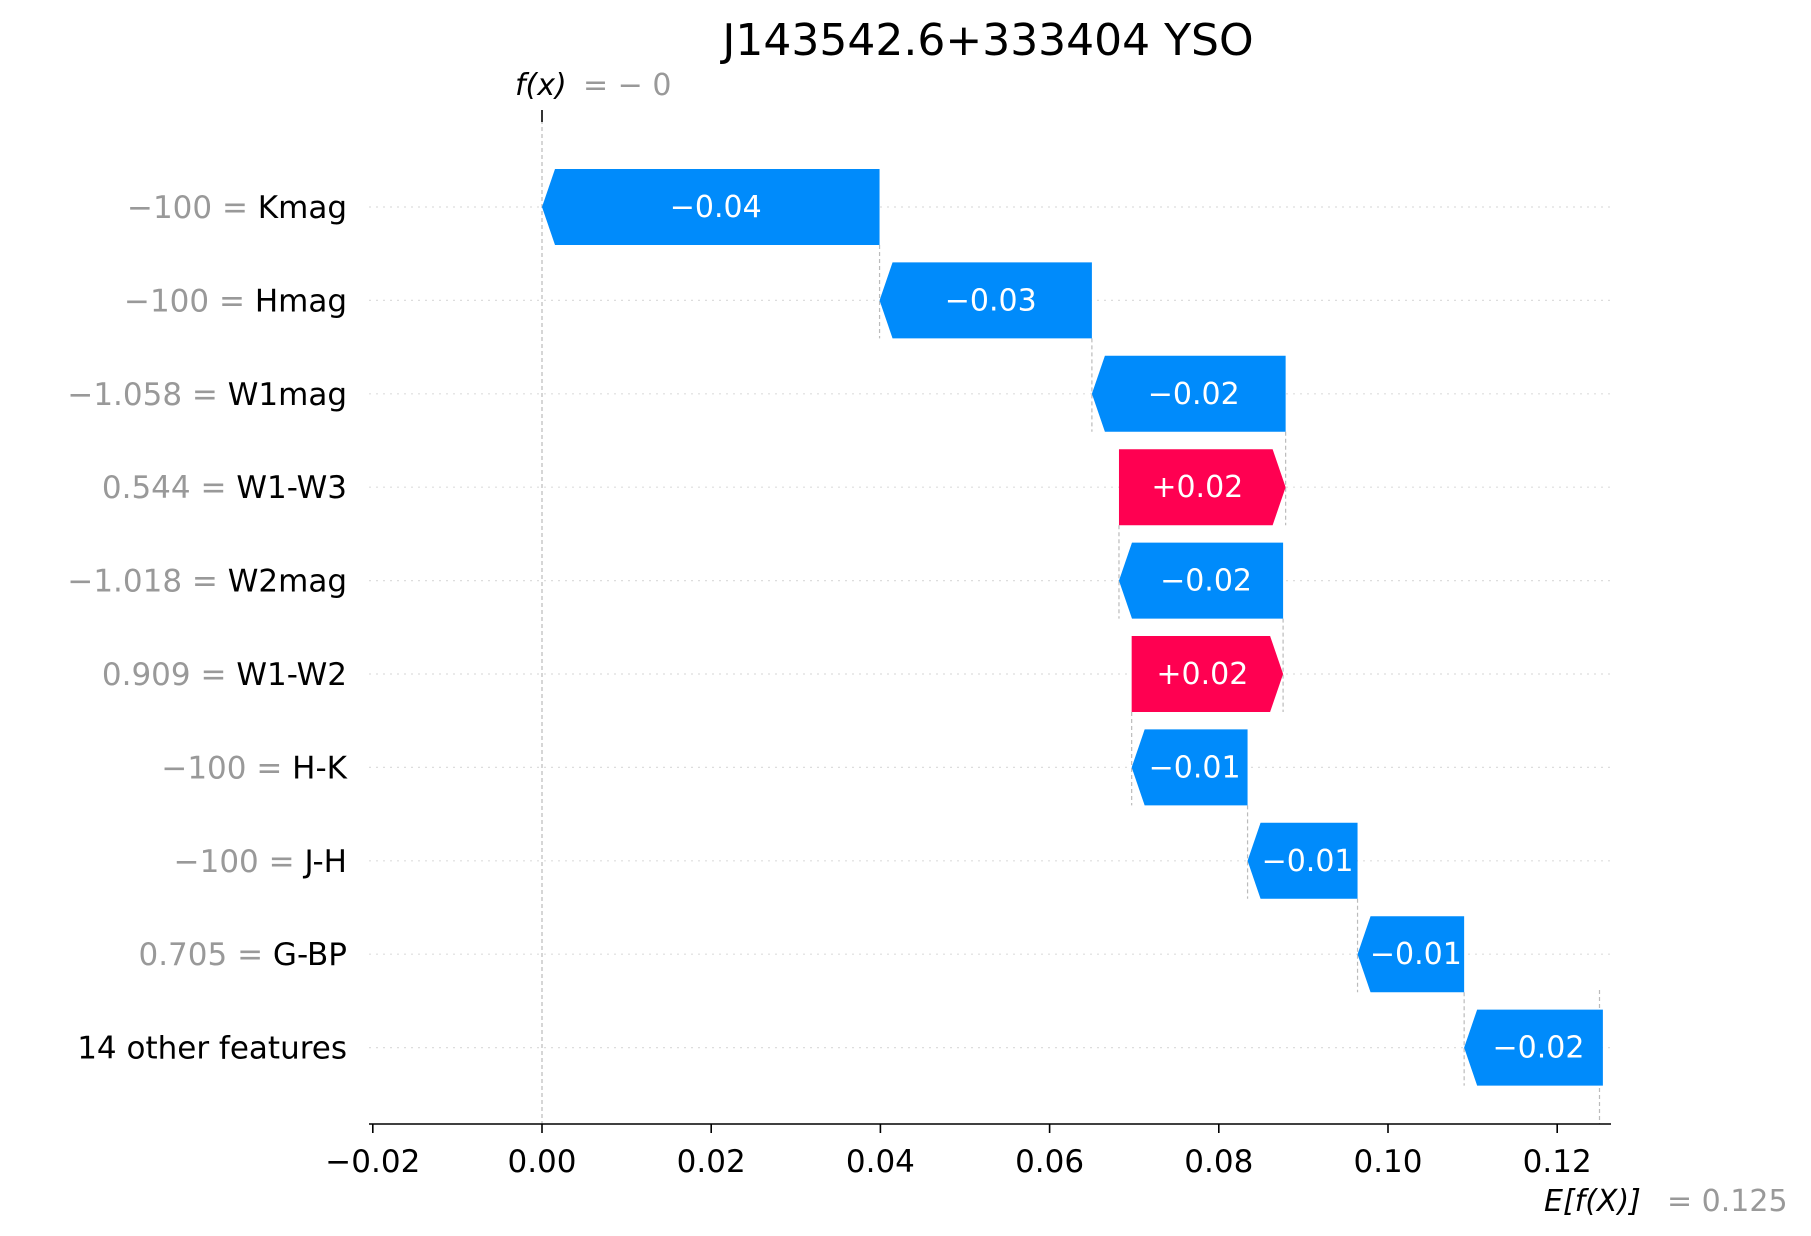 This screenshot has height=1236, width=1811. I want to click on ex-annotation: E[f(X)] = 0.125, so click(1666, 1201).